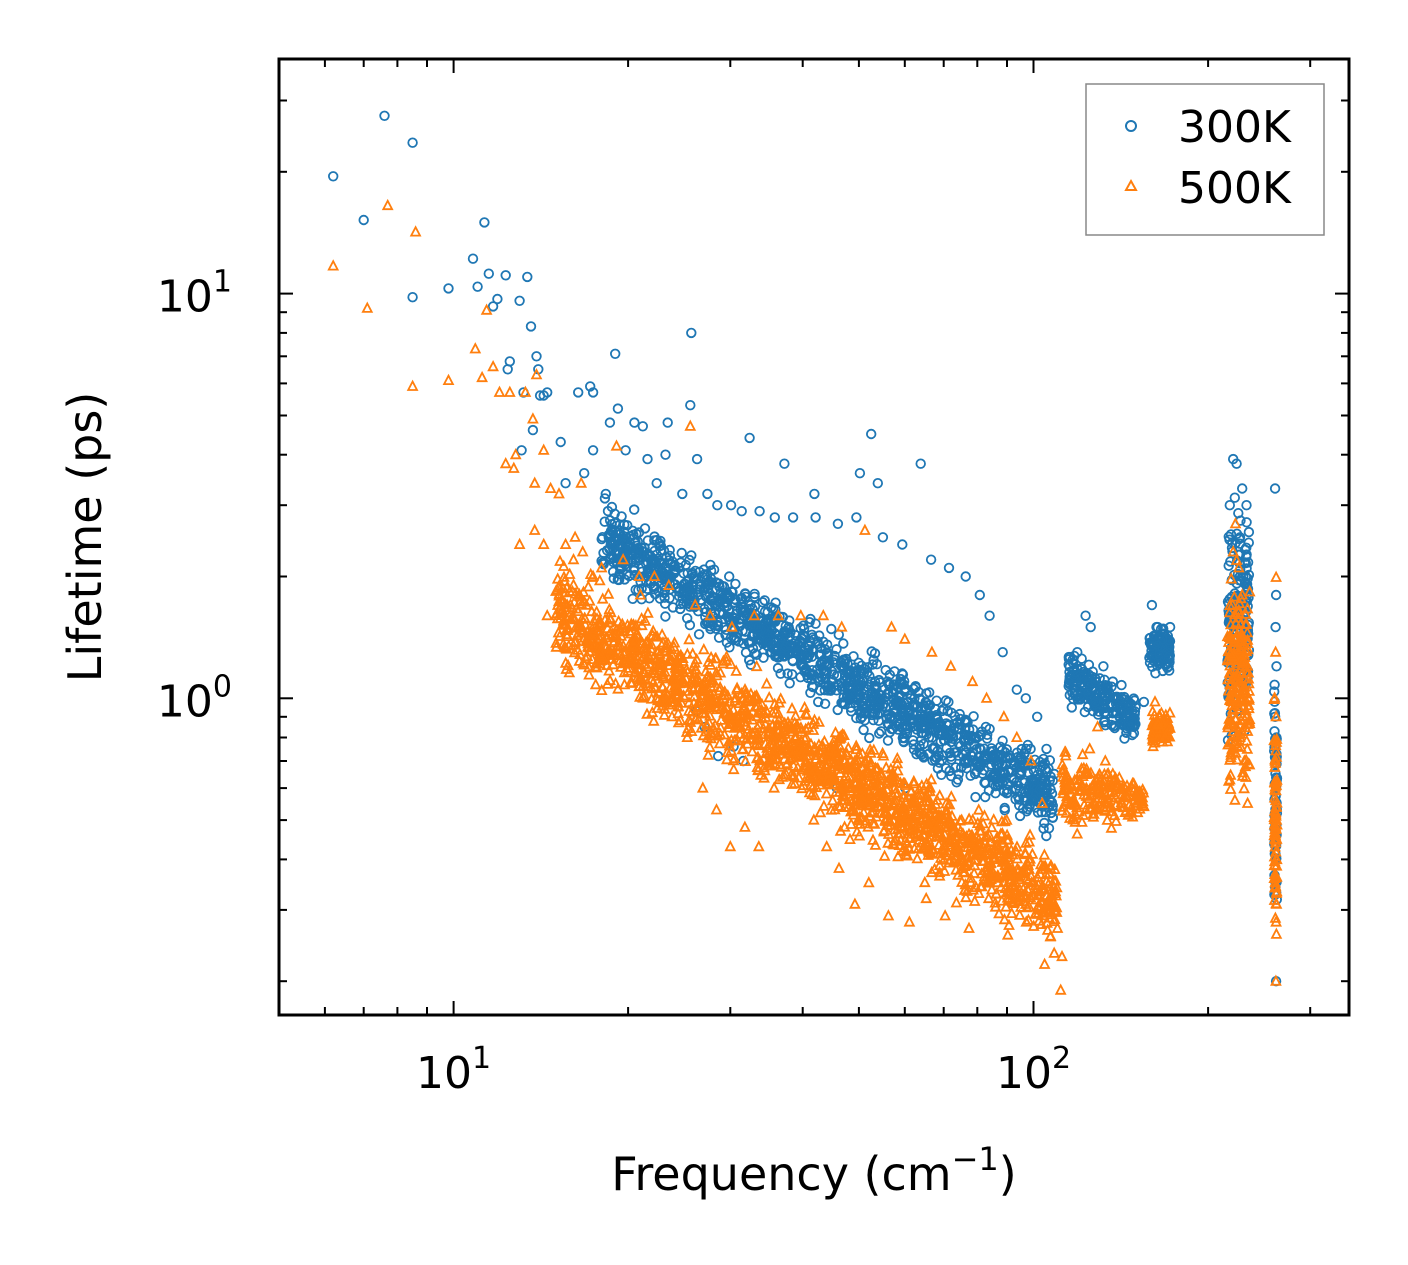  Describe the element at coordinates (453, 1070) in the screenshot. I see `x-tick-label: 101` at that location.